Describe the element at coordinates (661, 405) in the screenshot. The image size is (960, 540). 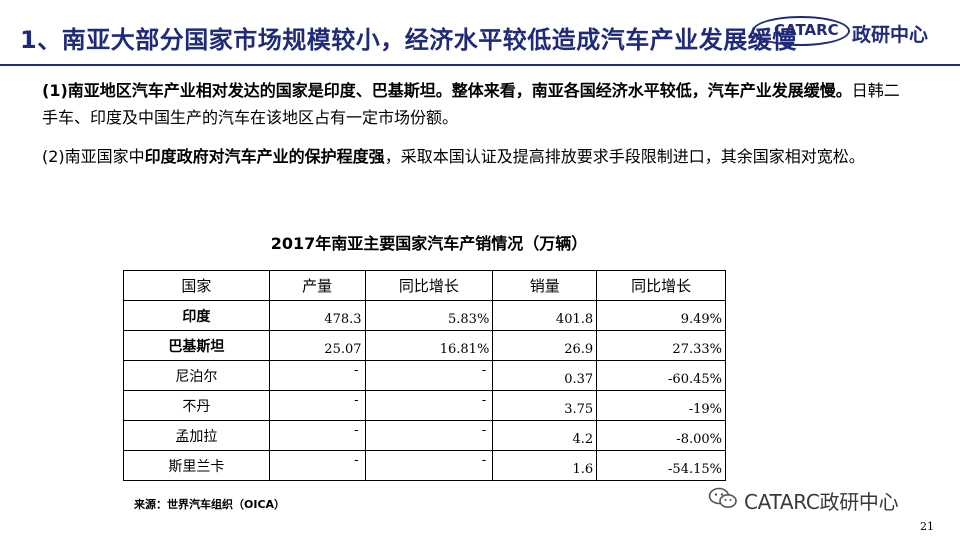
I see `sales-growth-cell: -19%` at that location.